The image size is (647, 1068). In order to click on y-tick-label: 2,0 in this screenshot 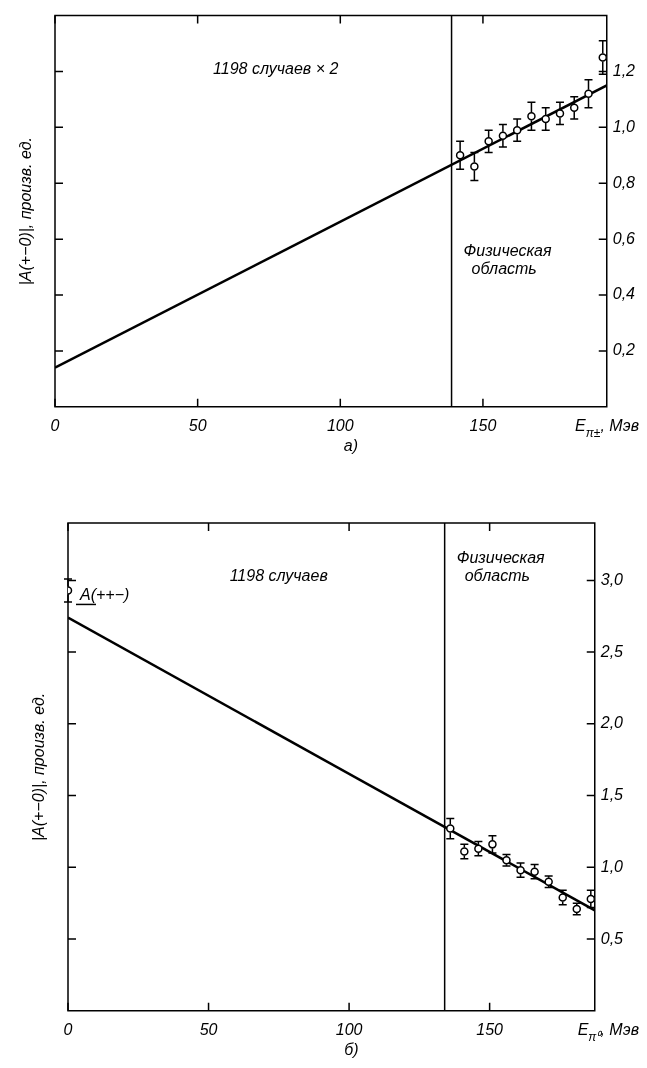, I will do `click(611, 723)`.